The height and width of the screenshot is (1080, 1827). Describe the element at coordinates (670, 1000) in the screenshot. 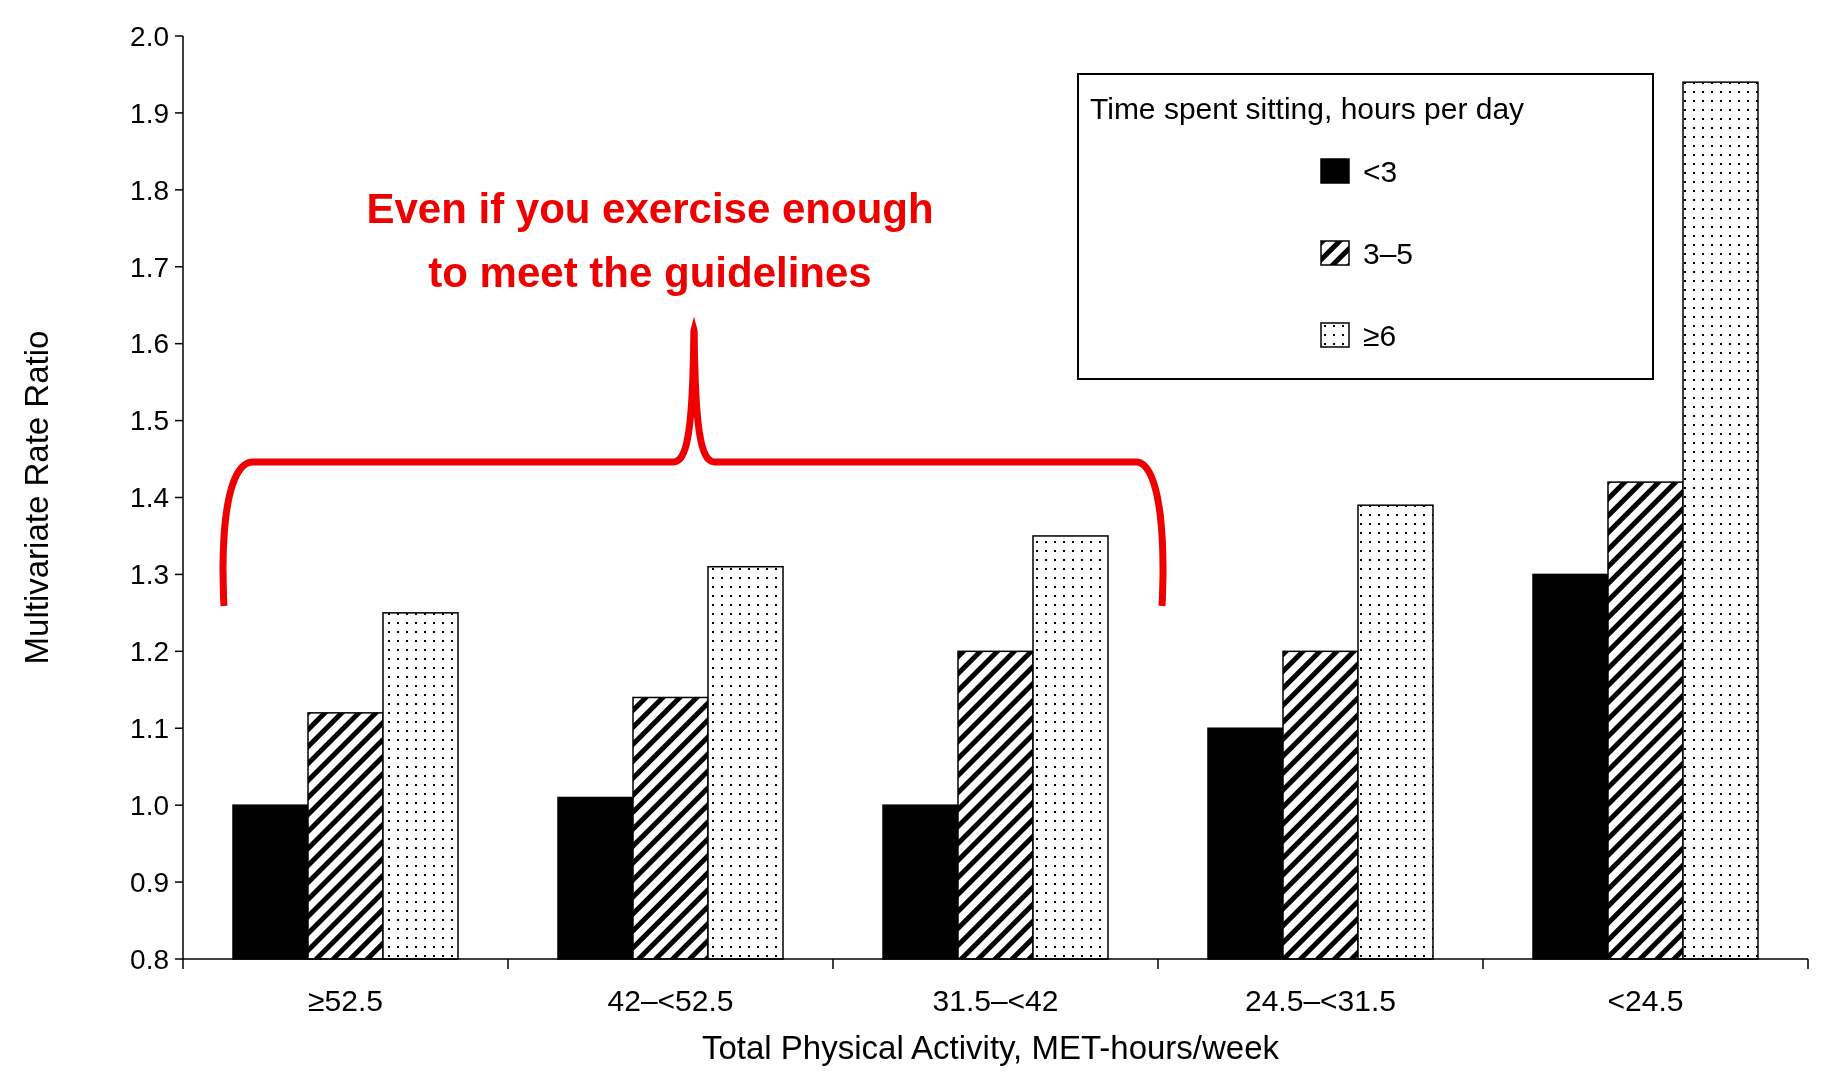

I see `x-tick-label: 42–<52.5` at that location.